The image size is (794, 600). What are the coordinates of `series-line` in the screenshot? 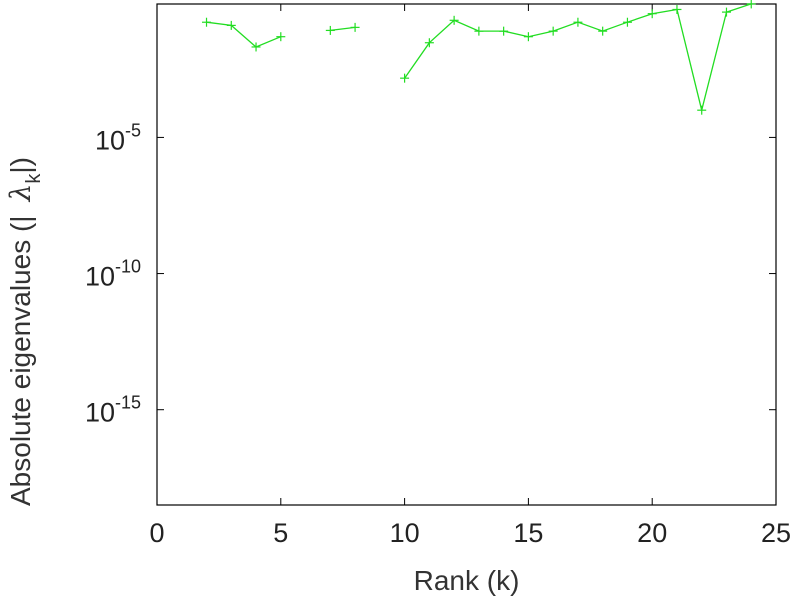 It's located at (244, 34).